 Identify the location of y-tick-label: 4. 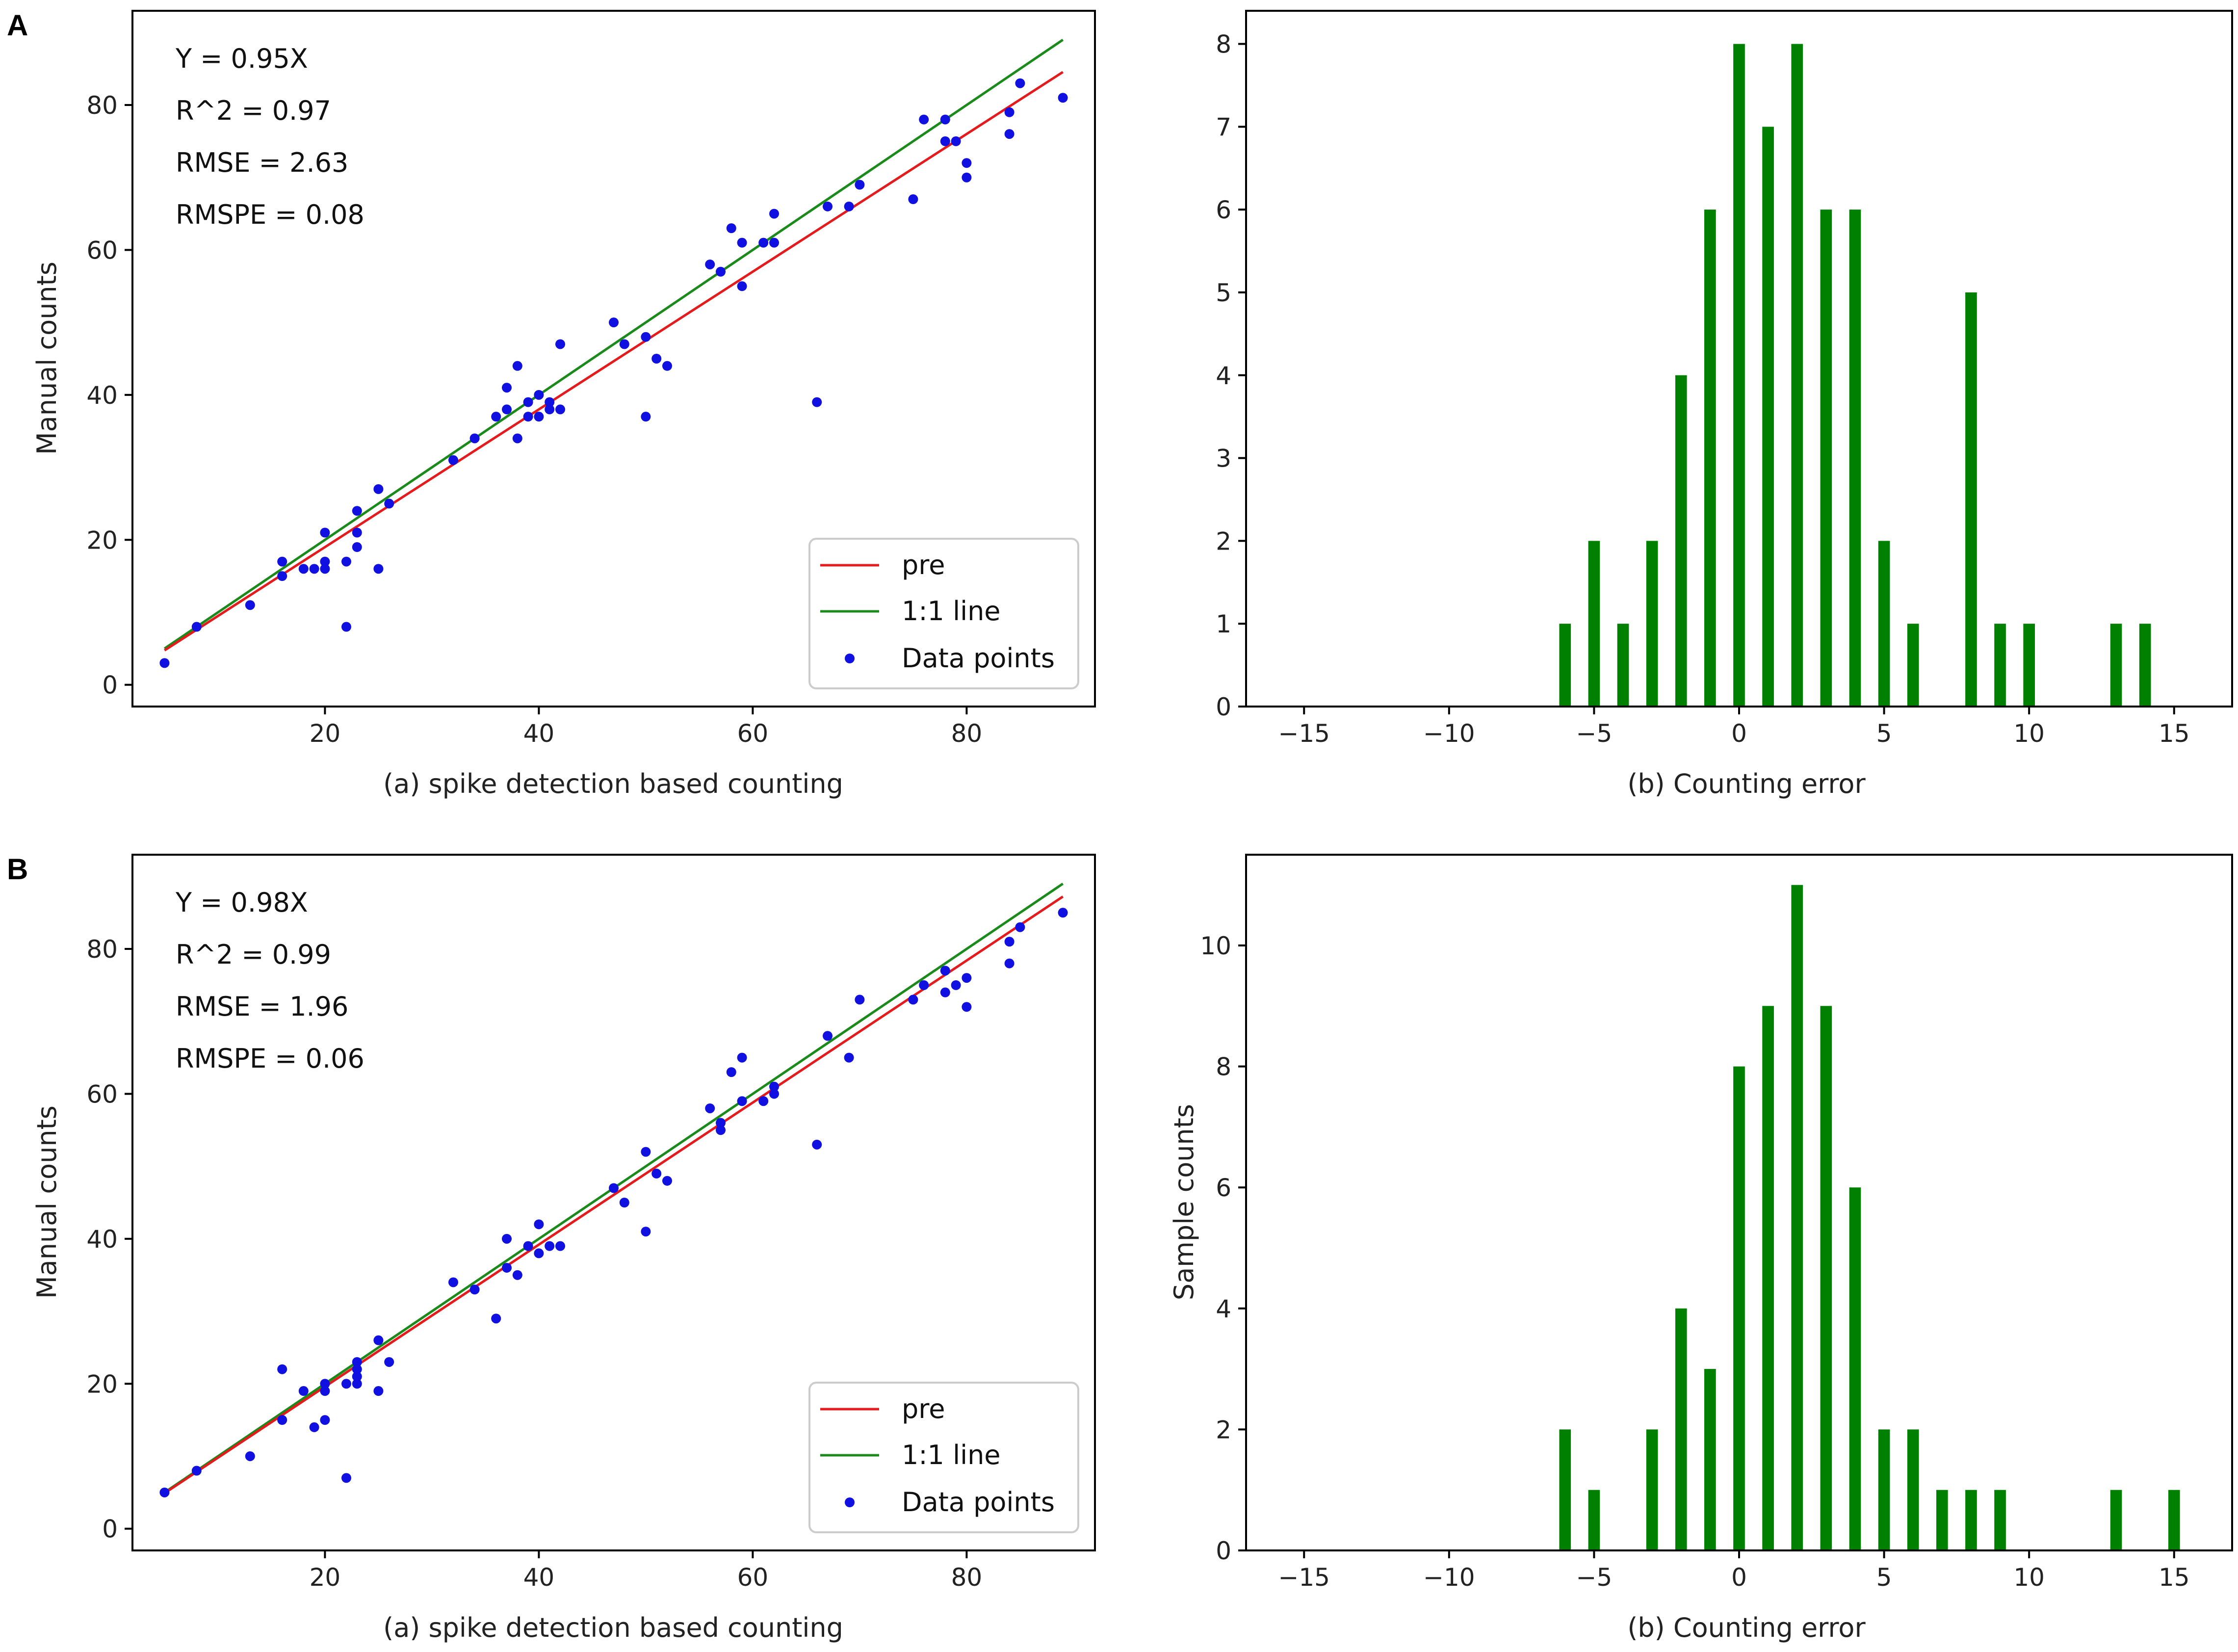
(1223, 376).